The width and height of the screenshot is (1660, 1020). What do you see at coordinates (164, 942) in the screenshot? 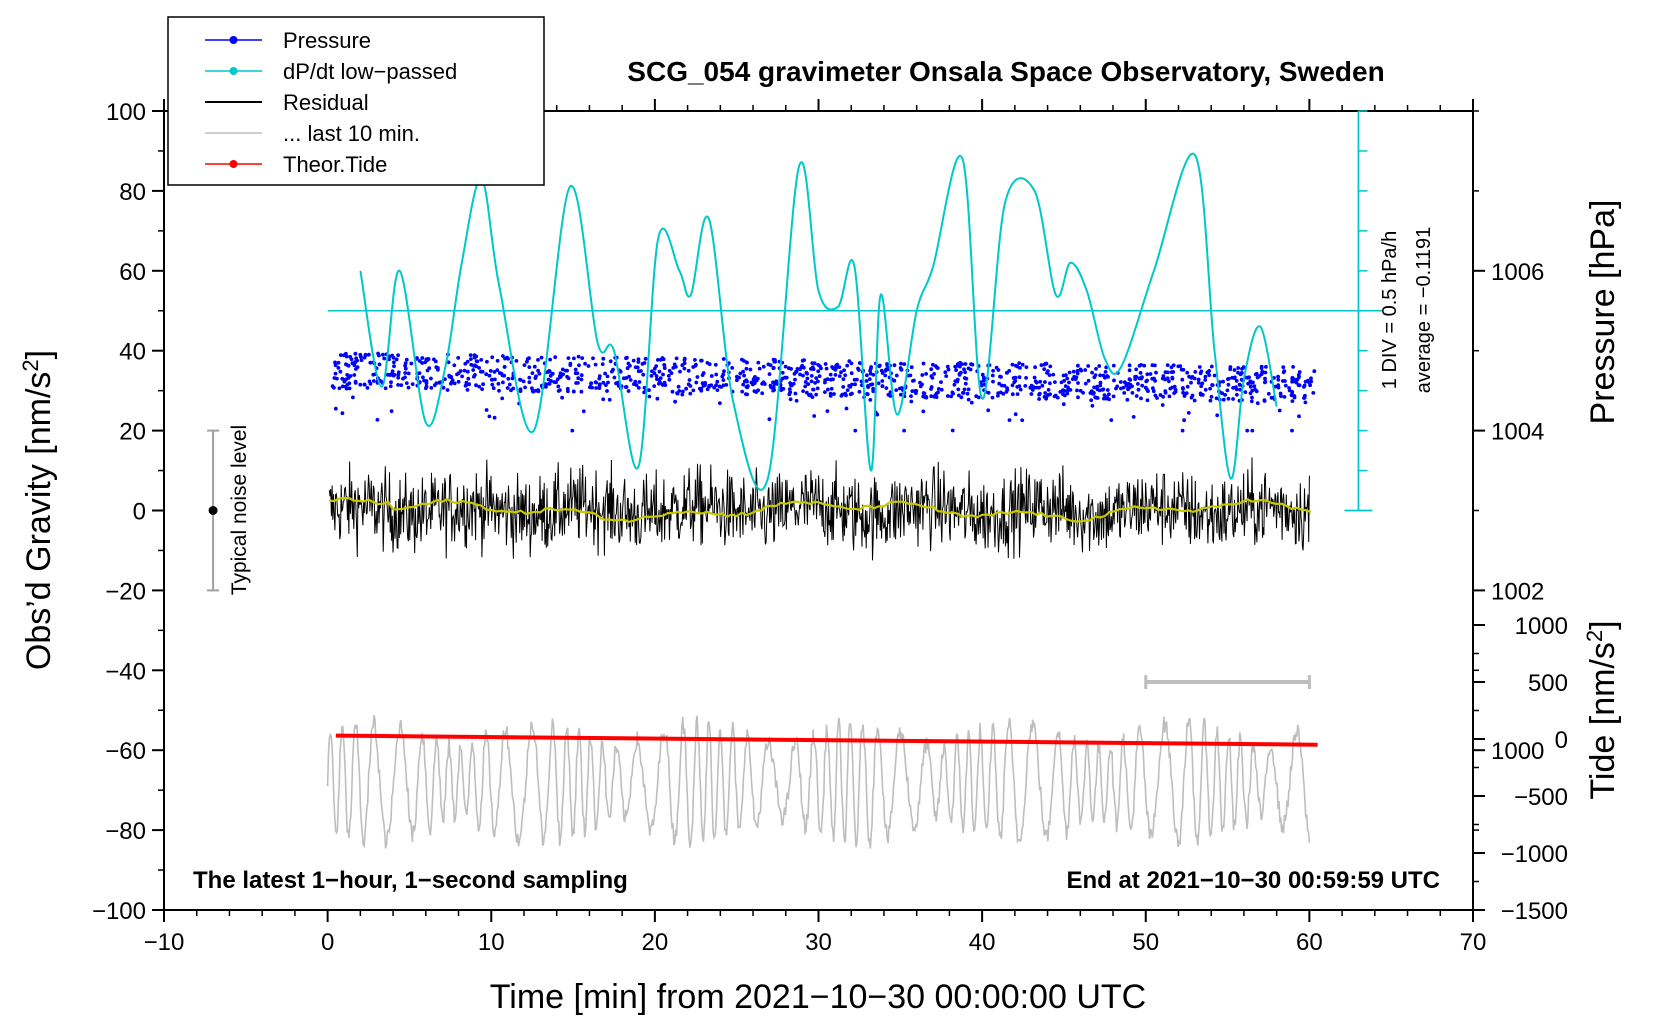
I see `x-tick-label: −10` at bounding box center [164, 942].